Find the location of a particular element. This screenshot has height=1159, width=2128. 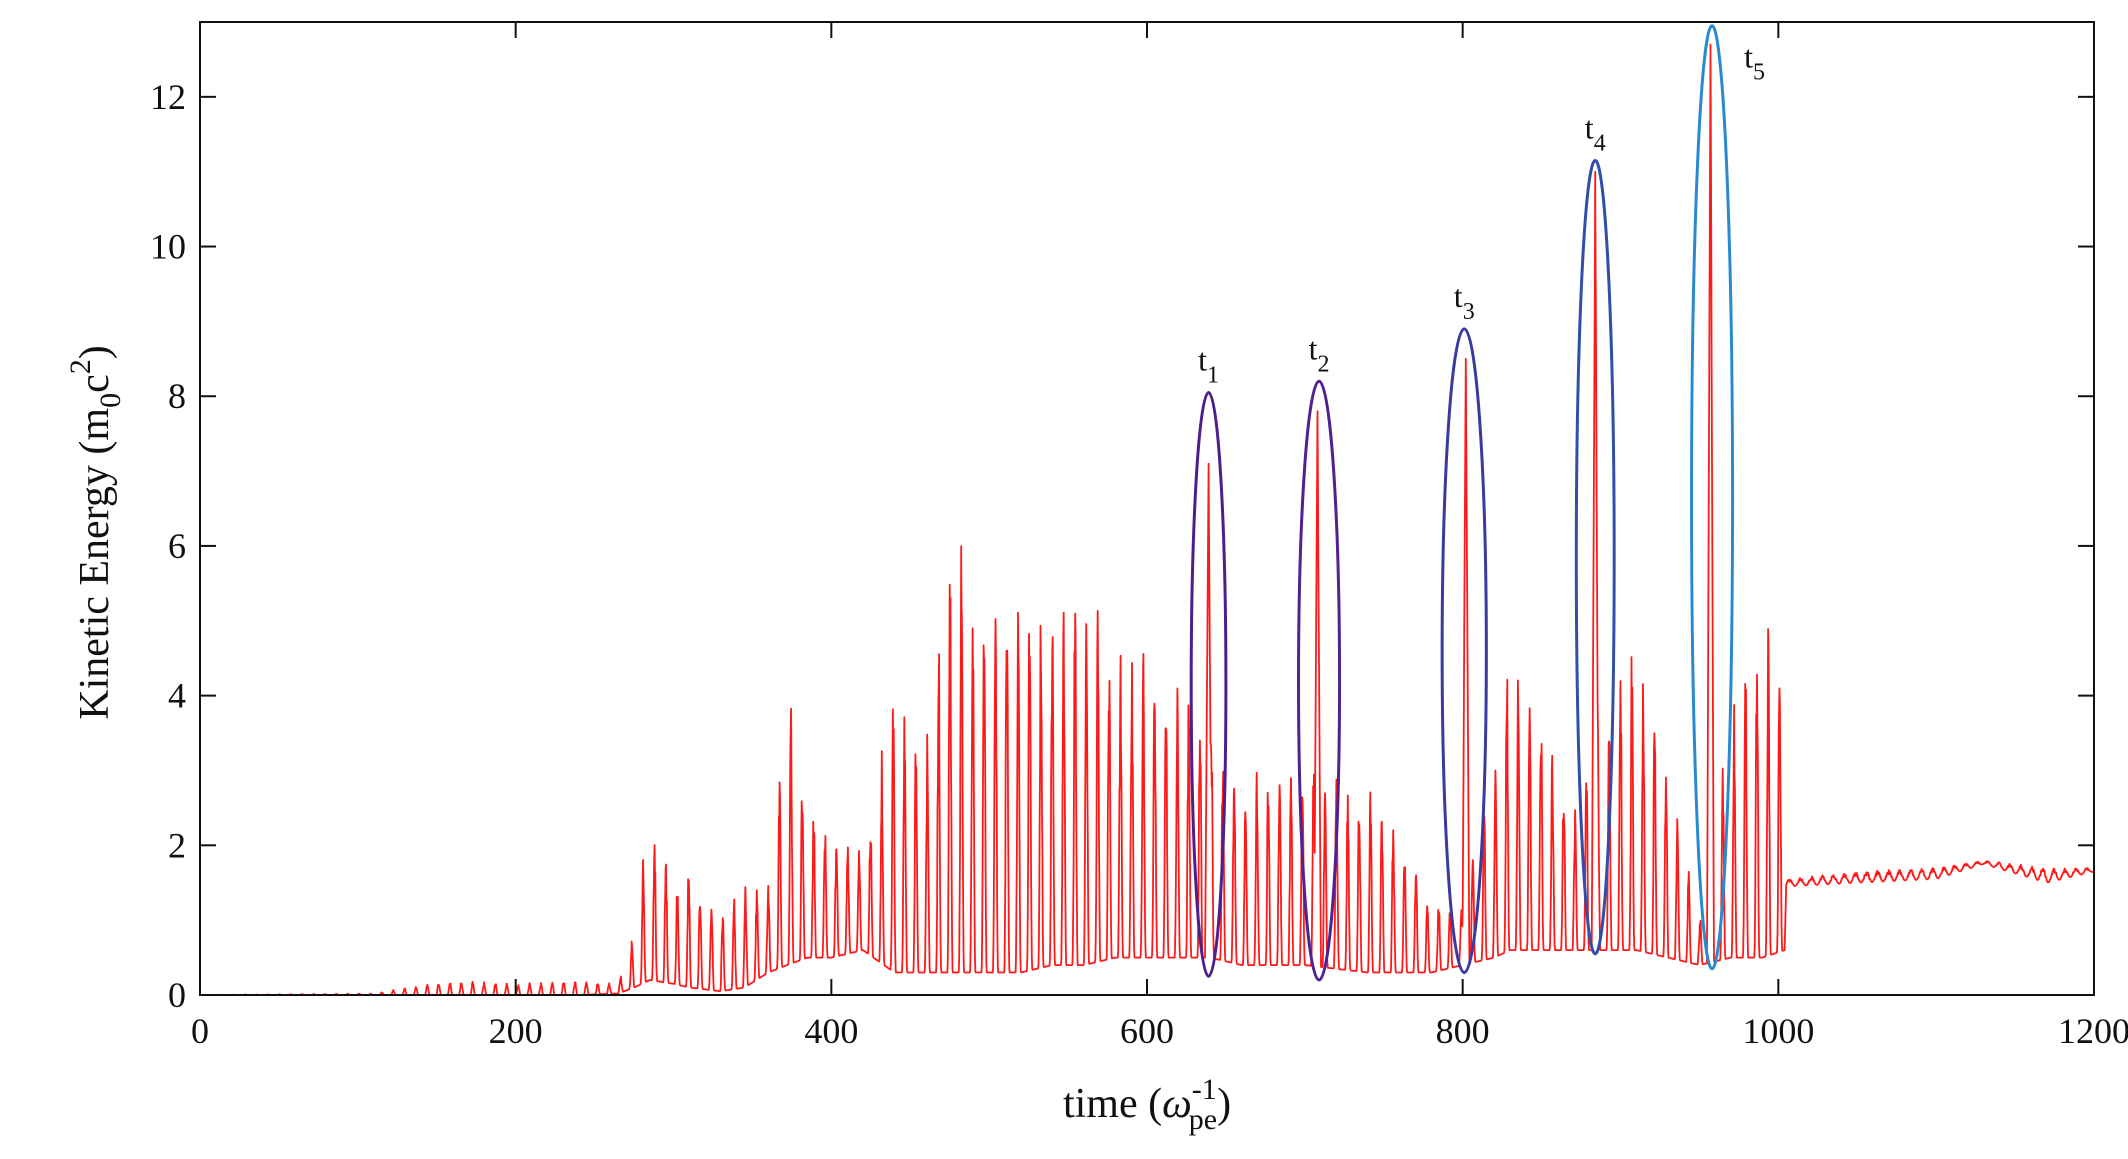

x-tick-label: 400 is located at coordinates (831, 1031).